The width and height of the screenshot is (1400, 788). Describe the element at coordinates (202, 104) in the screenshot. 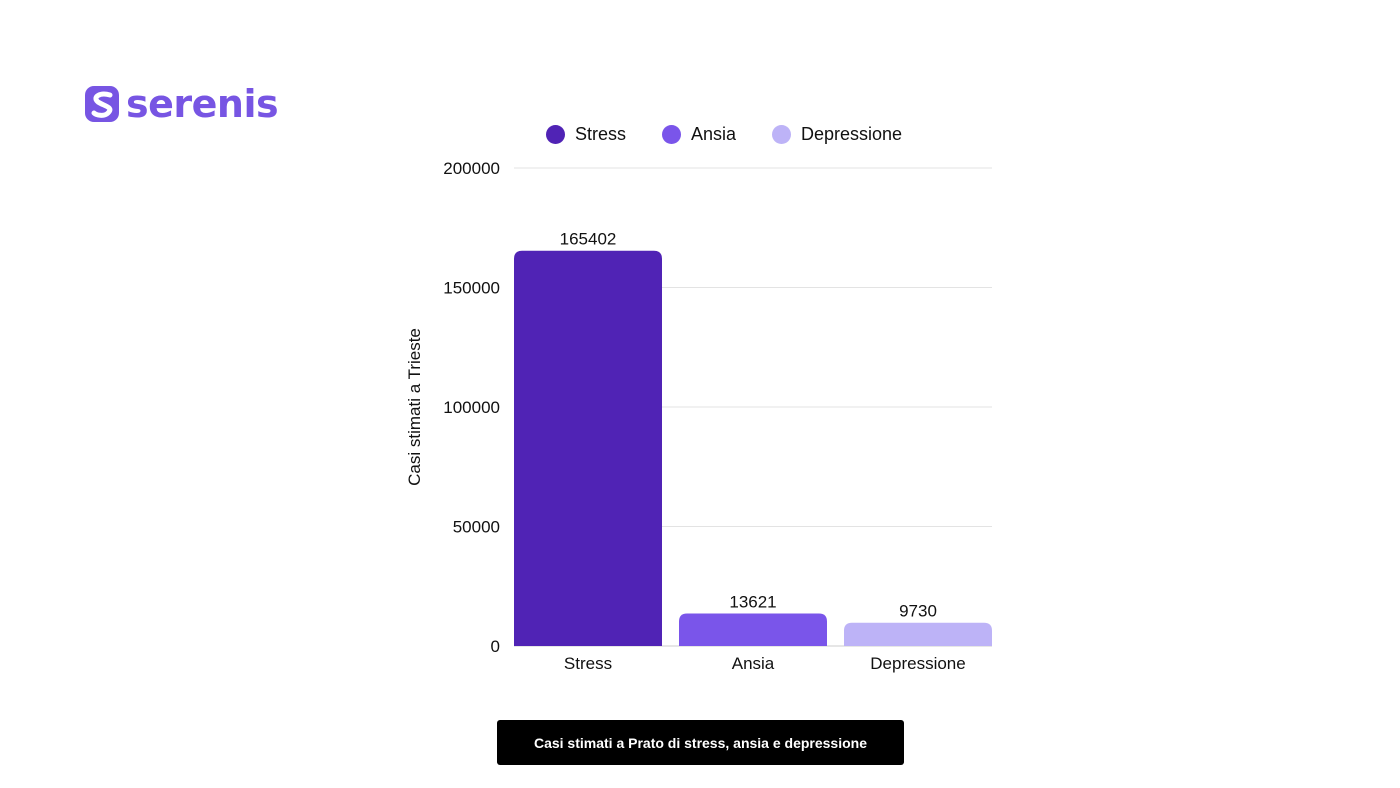

I see `brand-name: serenis` at that location.